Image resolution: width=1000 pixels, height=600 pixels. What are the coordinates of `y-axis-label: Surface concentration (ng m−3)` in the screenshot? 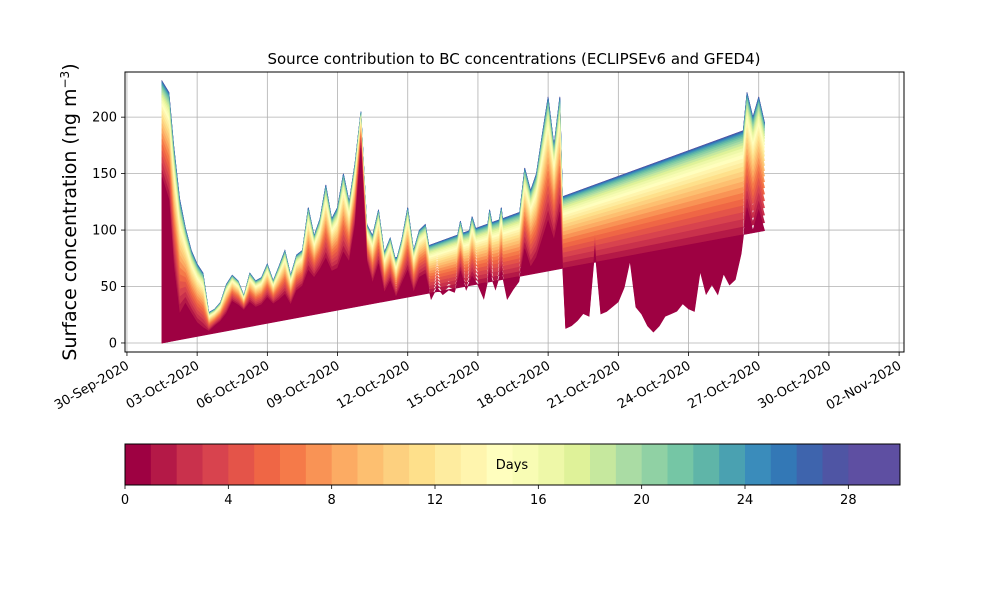 It's located at (69, 211).